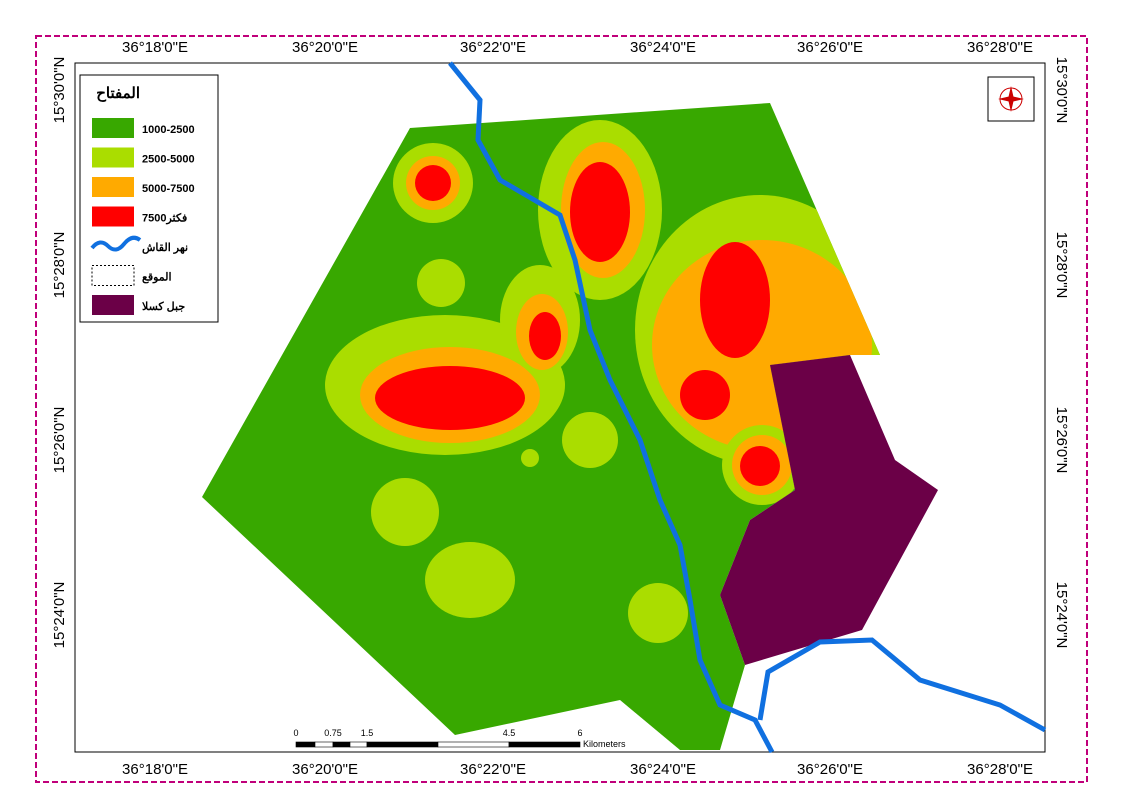 The width and height of the screenshot is (1123, 799). What do you see at coordinates (325, 769) in the screenshot?
I see `x-label-bottom: 36°20'0"E` at bounding box center [325, 769].